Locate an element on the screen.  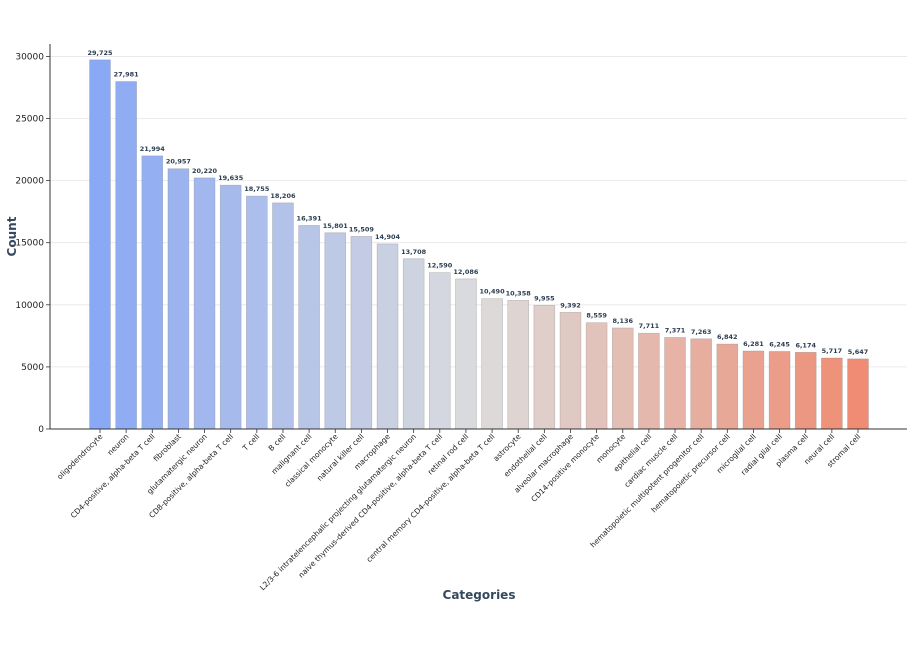
value-label: 20,957 is located at coordinates (178, 162).